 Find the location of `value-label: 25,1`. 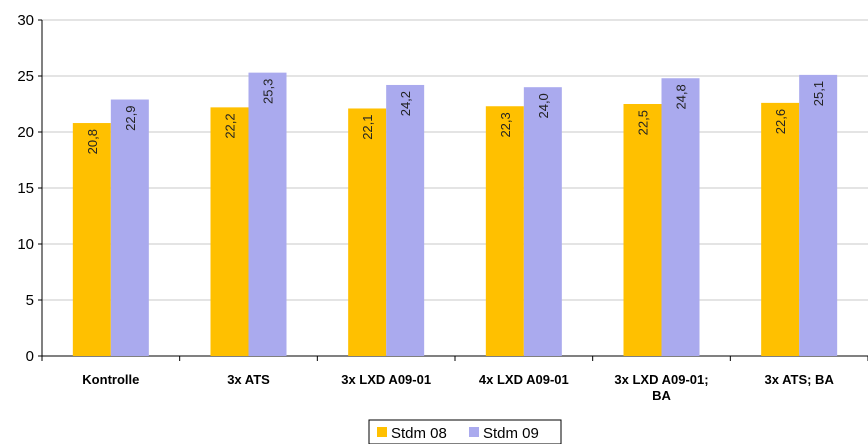

value-label: 25,1 is located at coordinates (818, 93).